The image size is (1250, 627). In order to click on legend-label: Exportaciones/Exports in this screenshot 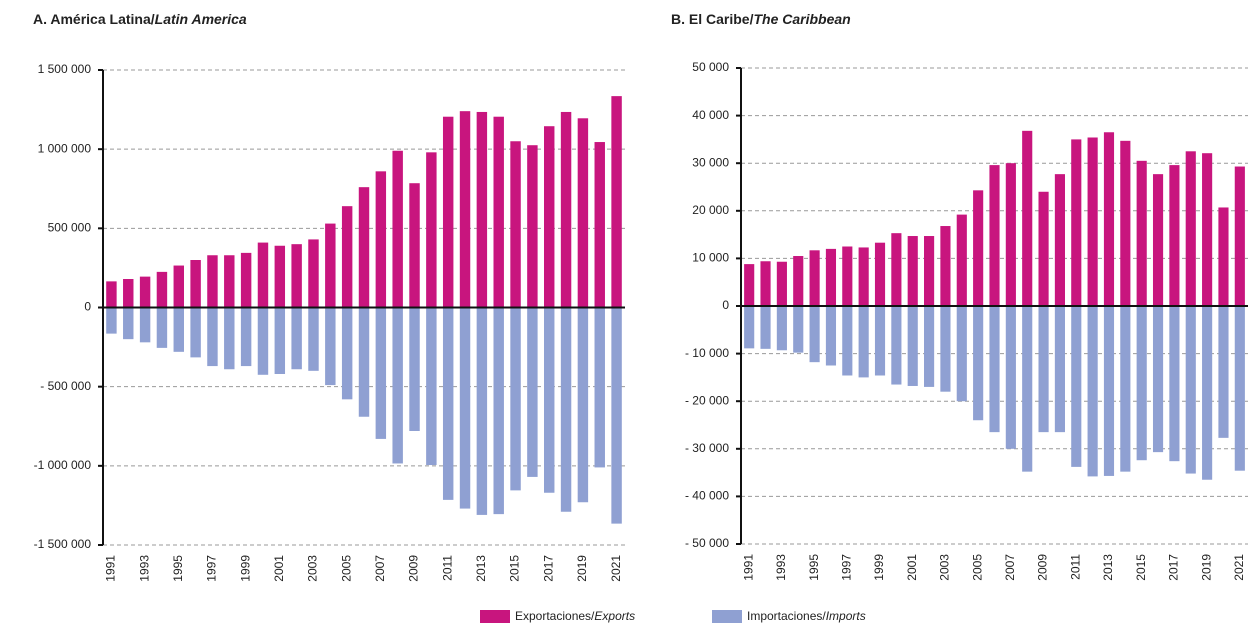, I will do `click(575, 616)`.